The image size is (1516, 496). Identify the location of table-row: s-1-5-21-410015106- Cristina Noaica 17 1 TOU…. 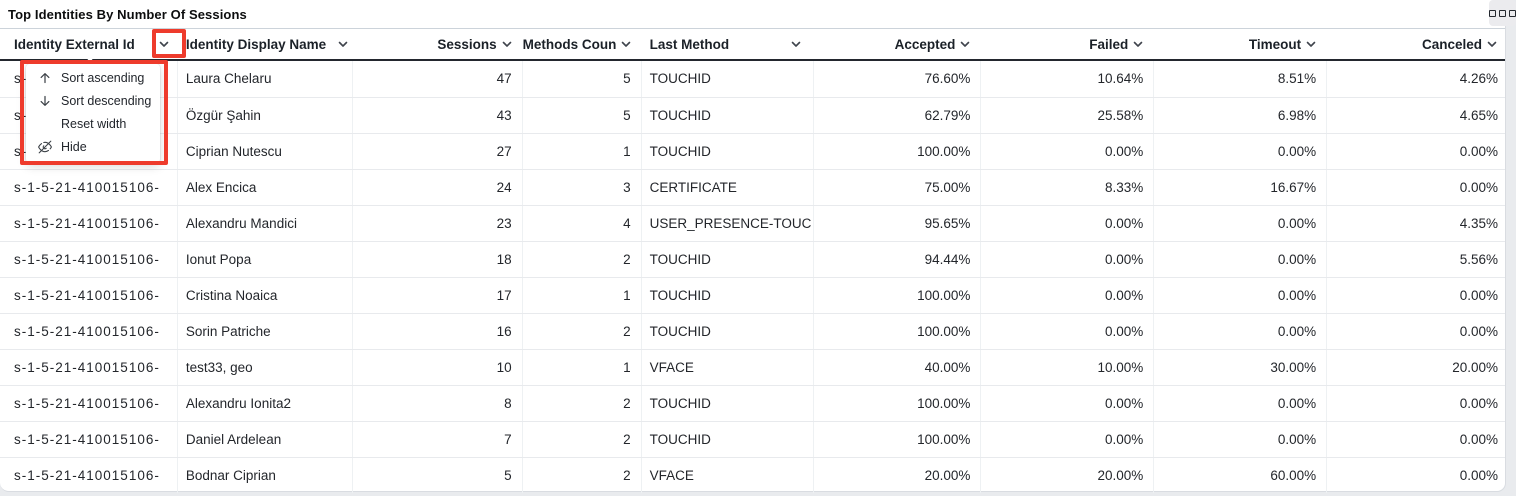
(752, 295).